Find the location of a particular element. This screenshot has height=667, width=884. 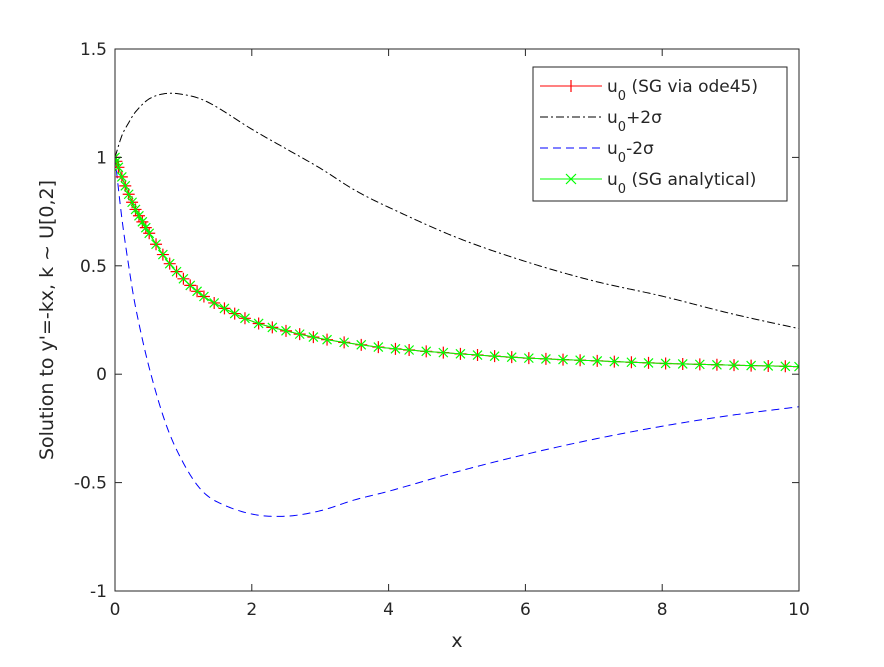

y-tick-label: 0 is located at coordinates (101, 375).